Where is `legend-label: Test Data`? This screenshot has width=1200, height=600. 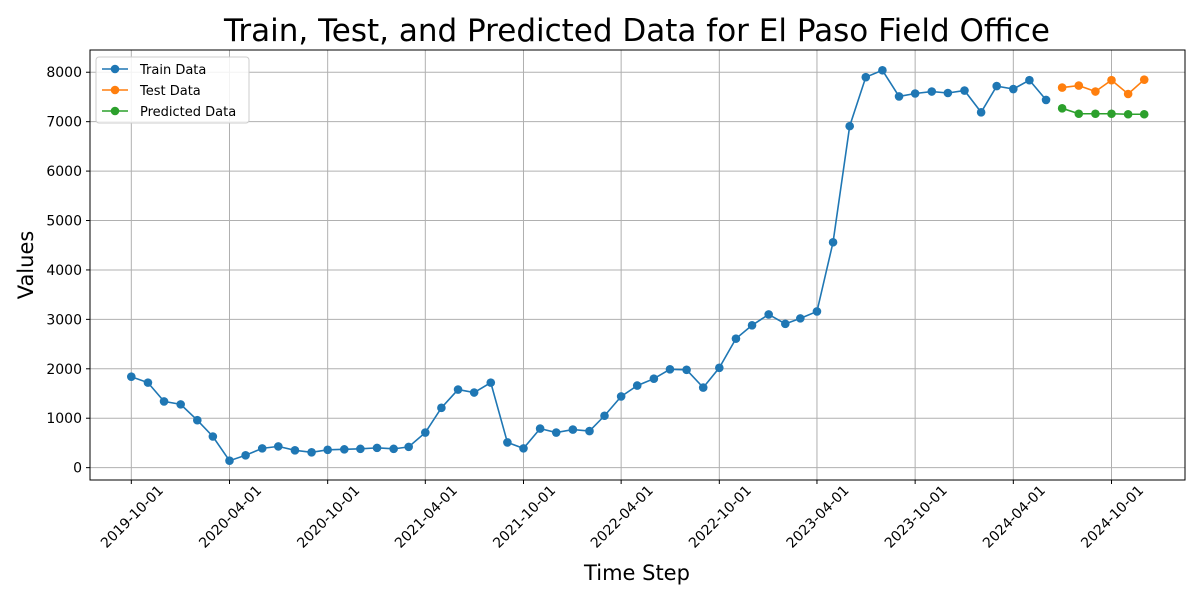 legend-label: Test Data is located at coordinates (170, 91).